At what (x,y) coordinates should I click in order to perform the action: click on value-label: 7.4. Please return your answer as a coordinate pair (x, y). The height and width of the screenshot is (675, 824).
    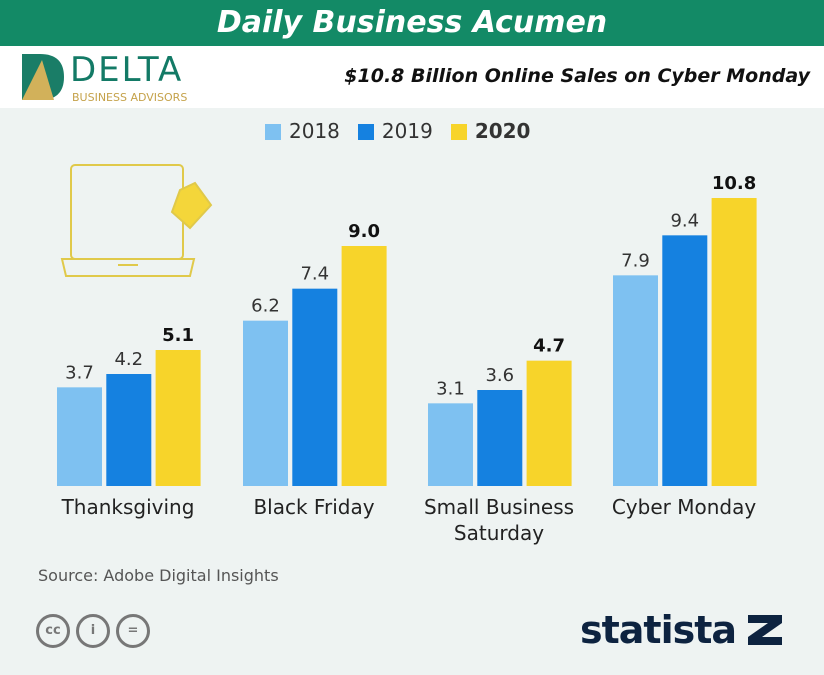
    Looking at the image, I should click on (314, 274).